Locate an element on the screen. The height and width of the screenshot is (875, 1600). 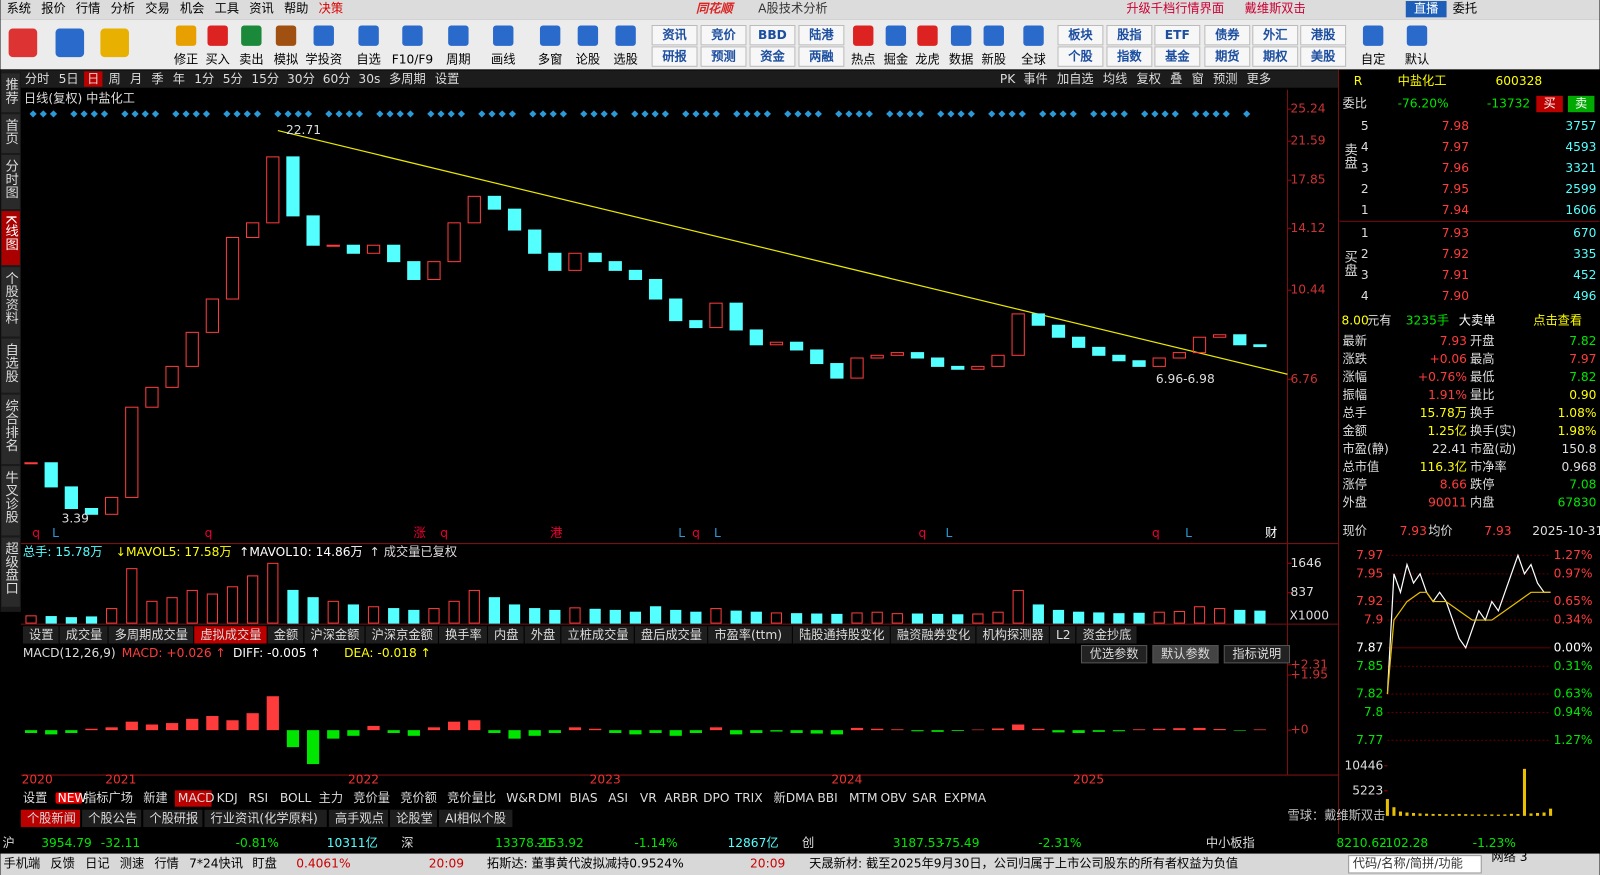
indicator-tab: DMI is located at coordinates (550, 798).